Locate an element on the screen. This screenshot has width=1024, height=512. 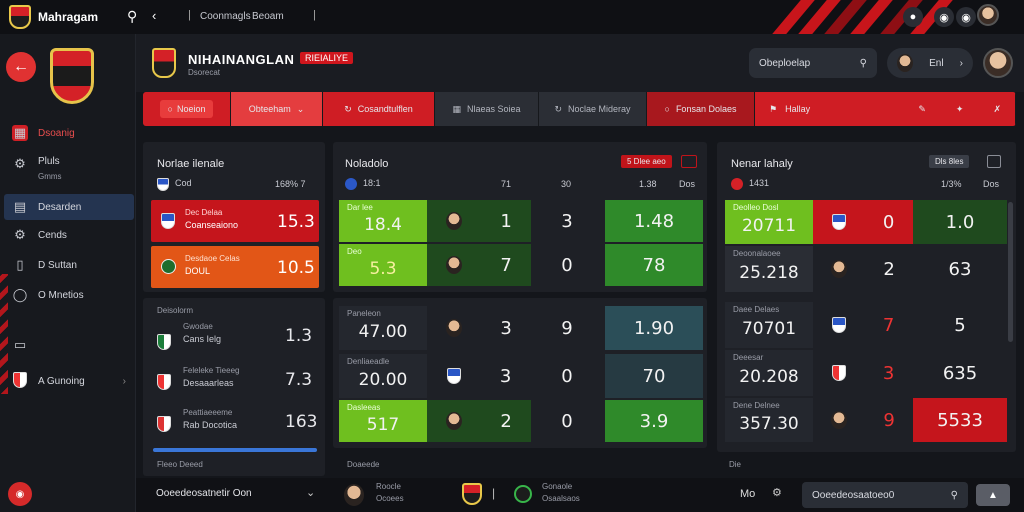
odds-cell: Deeesar 20.208 is located at coordinates (769, 373).